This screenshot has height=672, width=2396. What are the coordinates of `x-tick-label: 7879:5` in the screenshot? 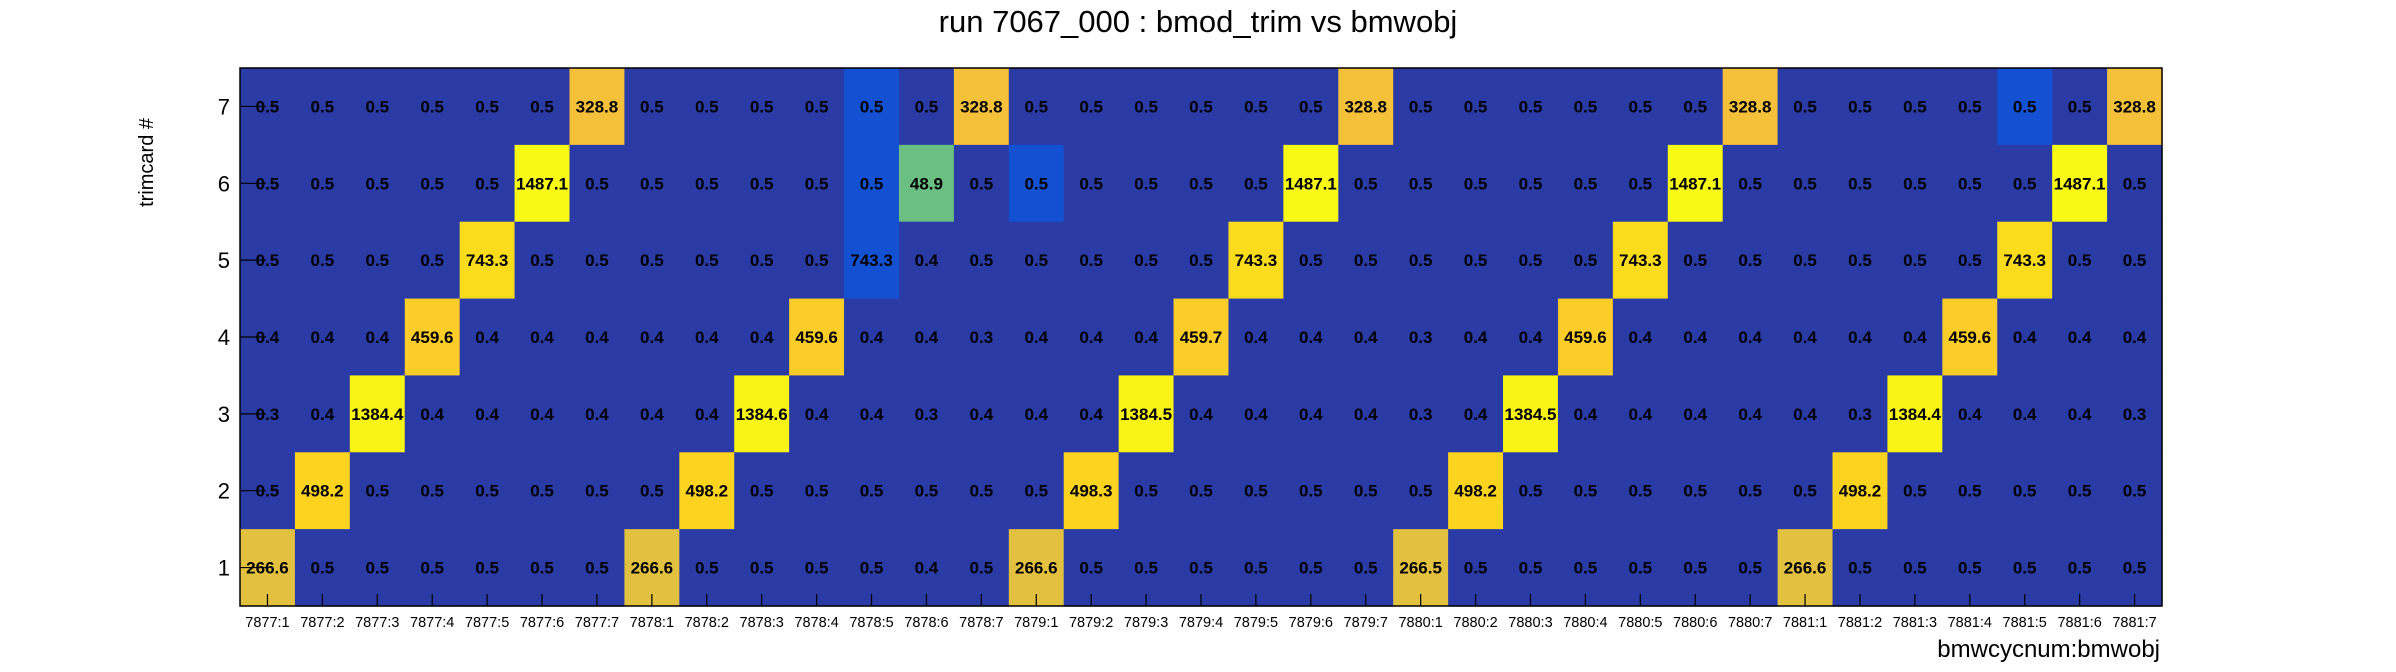 It's located at (1256, 623).